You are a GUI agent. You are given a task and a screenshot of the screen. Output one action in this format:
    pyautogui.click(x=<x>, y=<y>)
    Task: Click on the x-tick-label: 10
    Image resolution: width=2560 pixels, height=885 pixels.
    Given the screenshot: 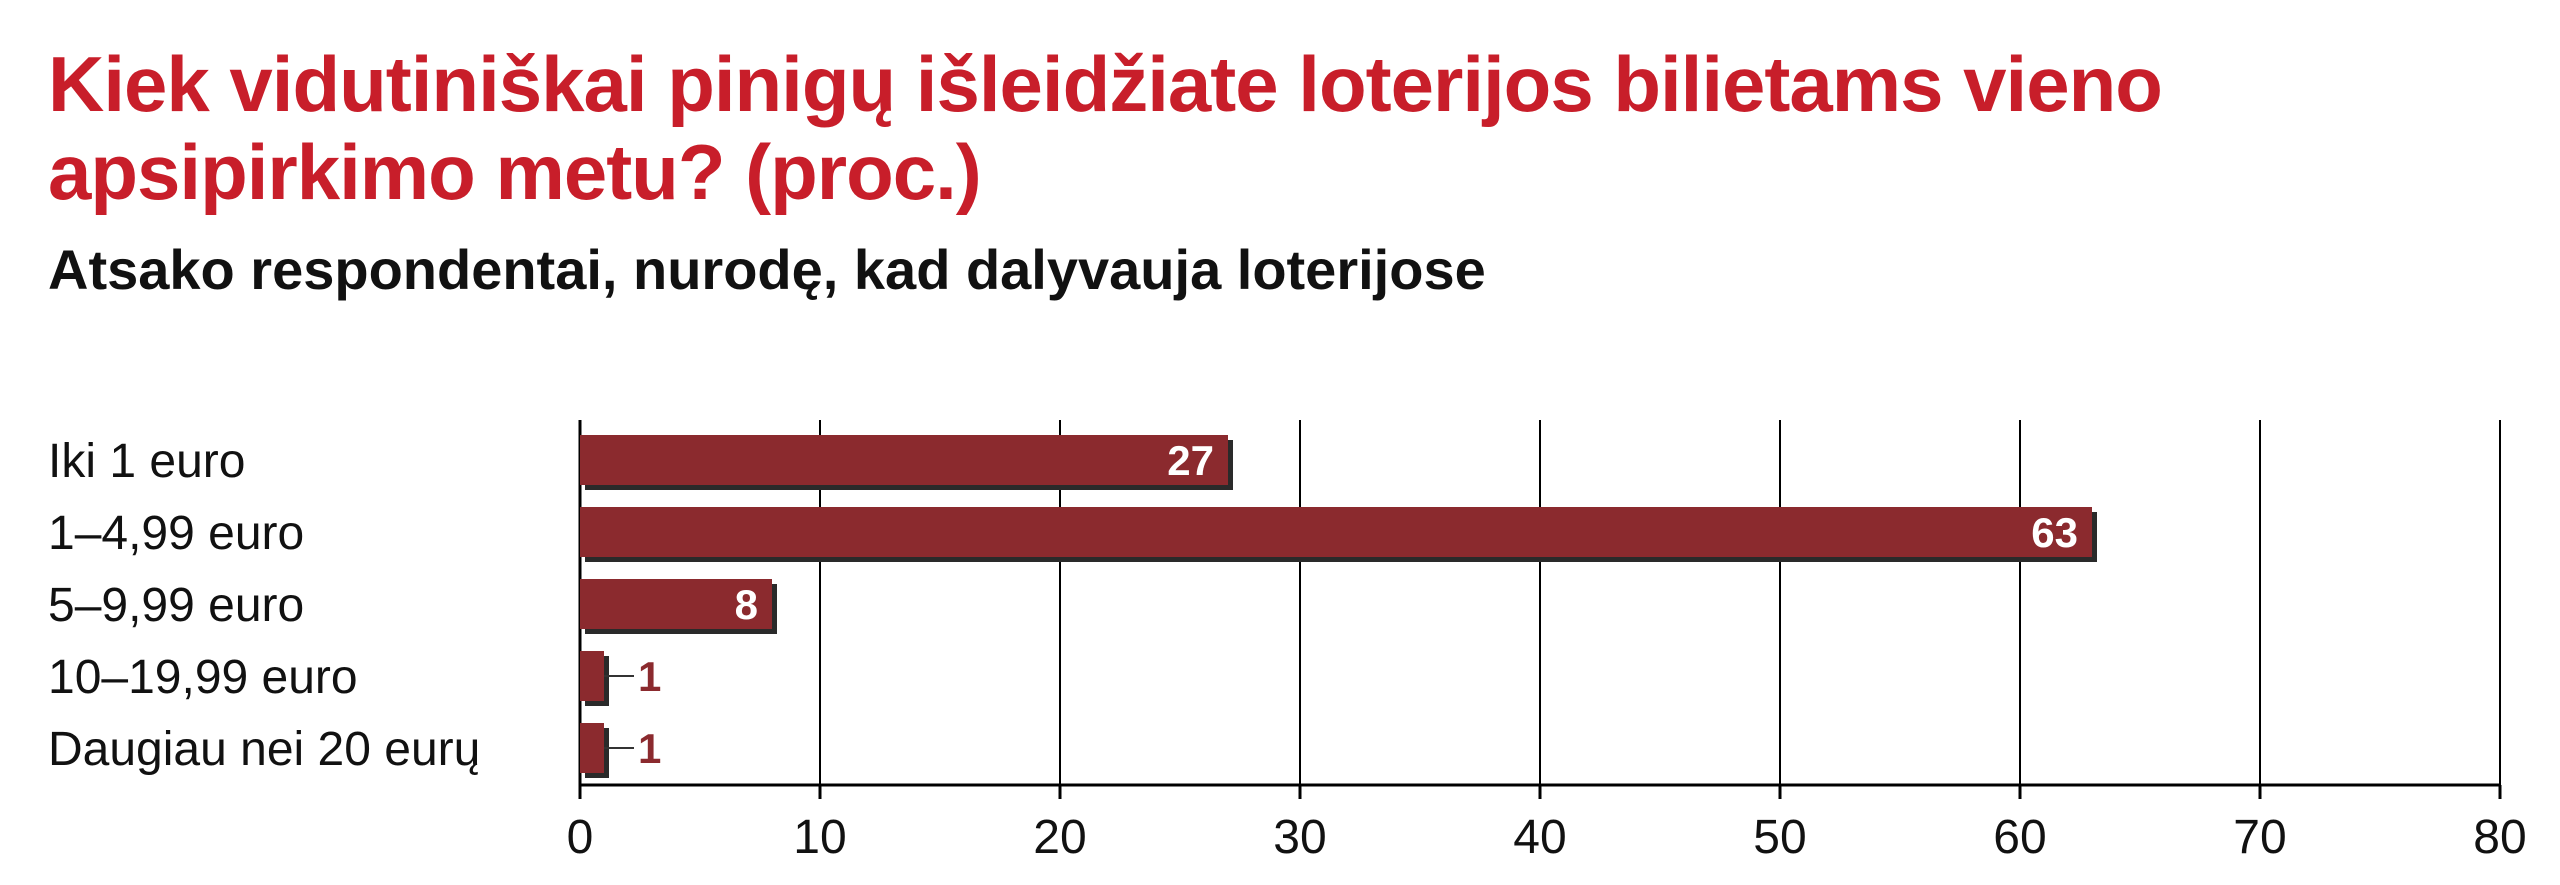 What is the action you would take?
    pyautogui.click(x=819, y=837)
    